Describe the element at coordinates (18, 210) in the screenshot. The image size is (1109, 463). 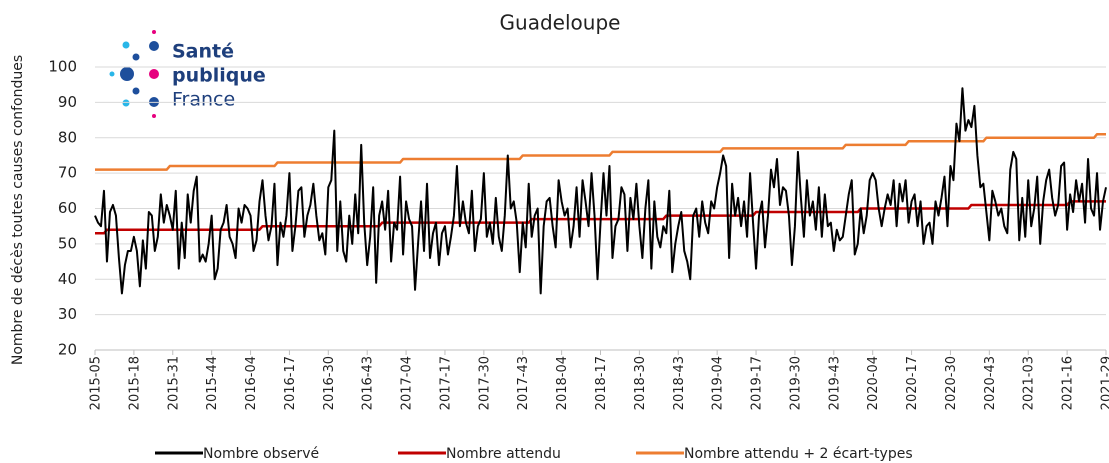
I see `y-axis-label: Nombre de décès toutes causes confondues` at that location.